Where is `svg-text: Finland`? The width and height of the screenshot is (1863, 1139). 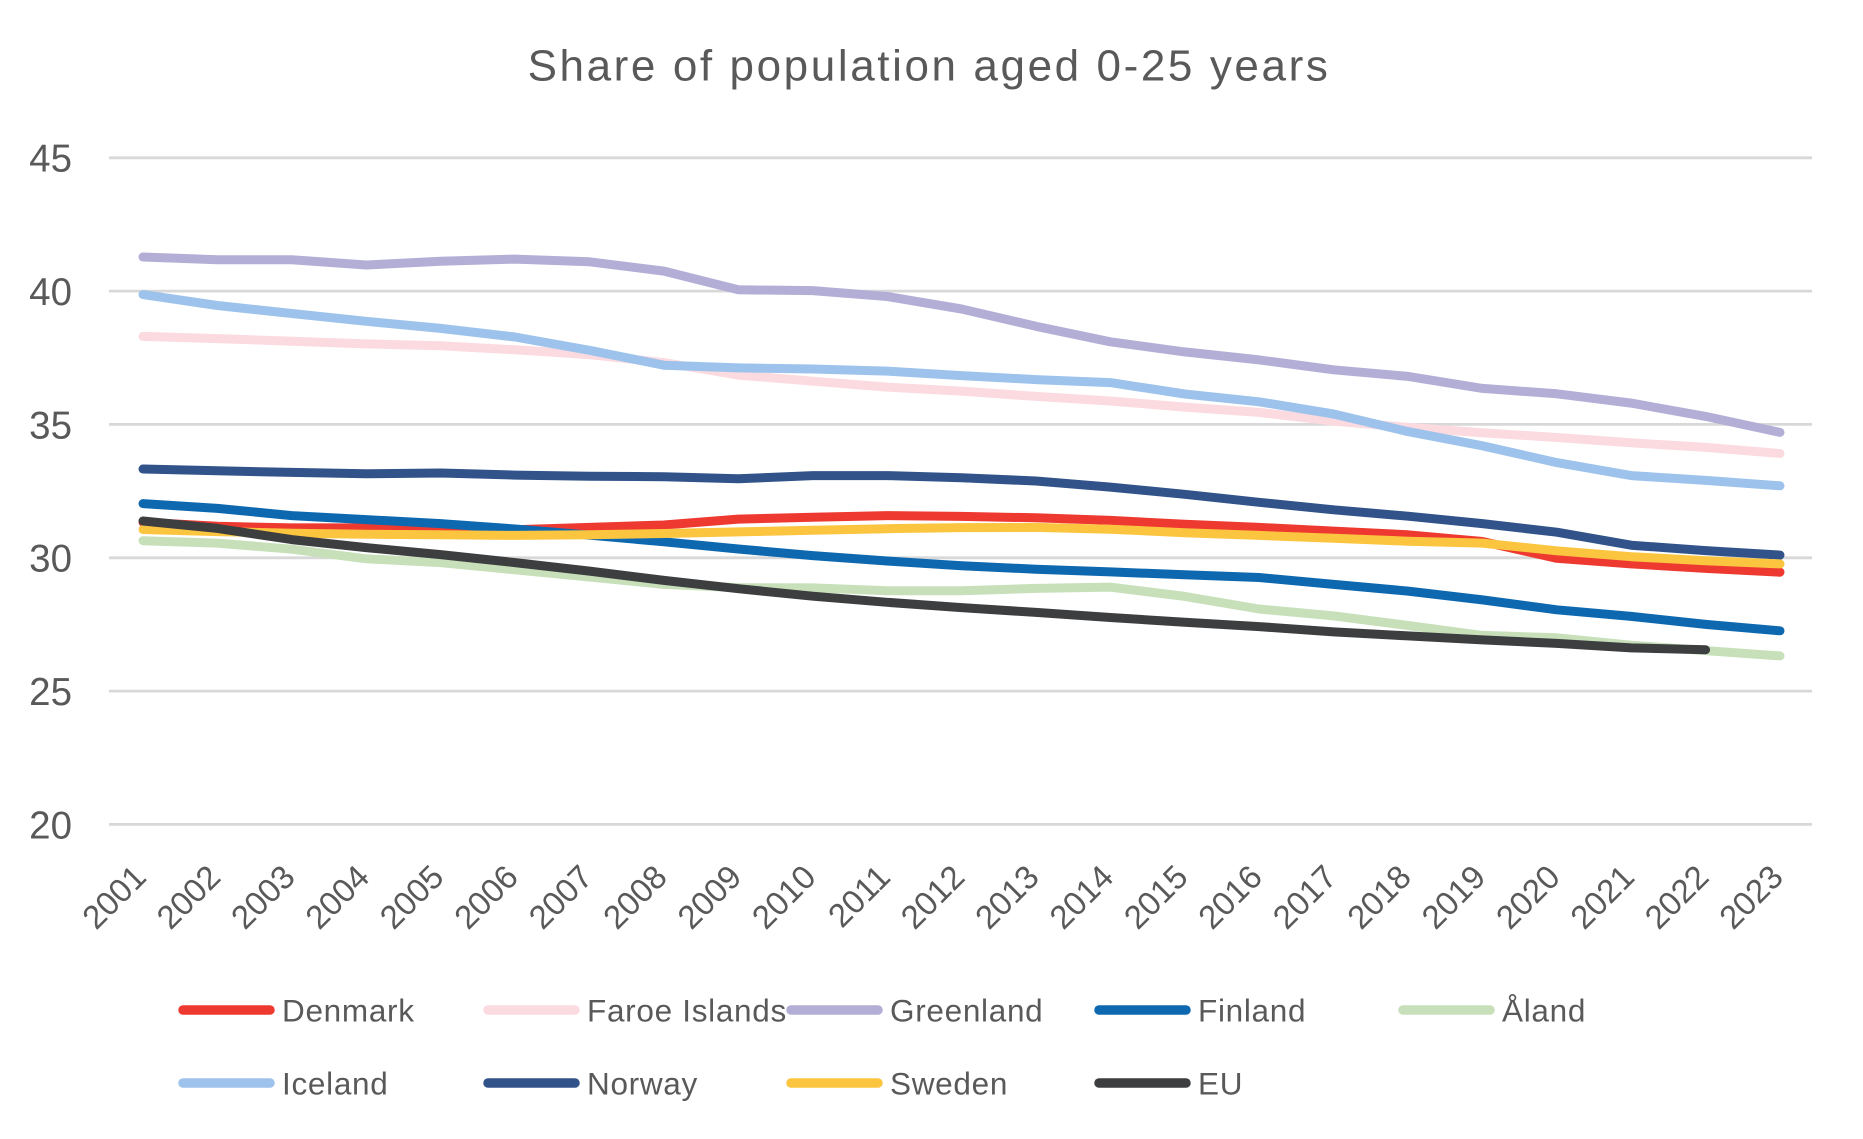 svg-text: Finland is located at coordinates (1252, 1011).